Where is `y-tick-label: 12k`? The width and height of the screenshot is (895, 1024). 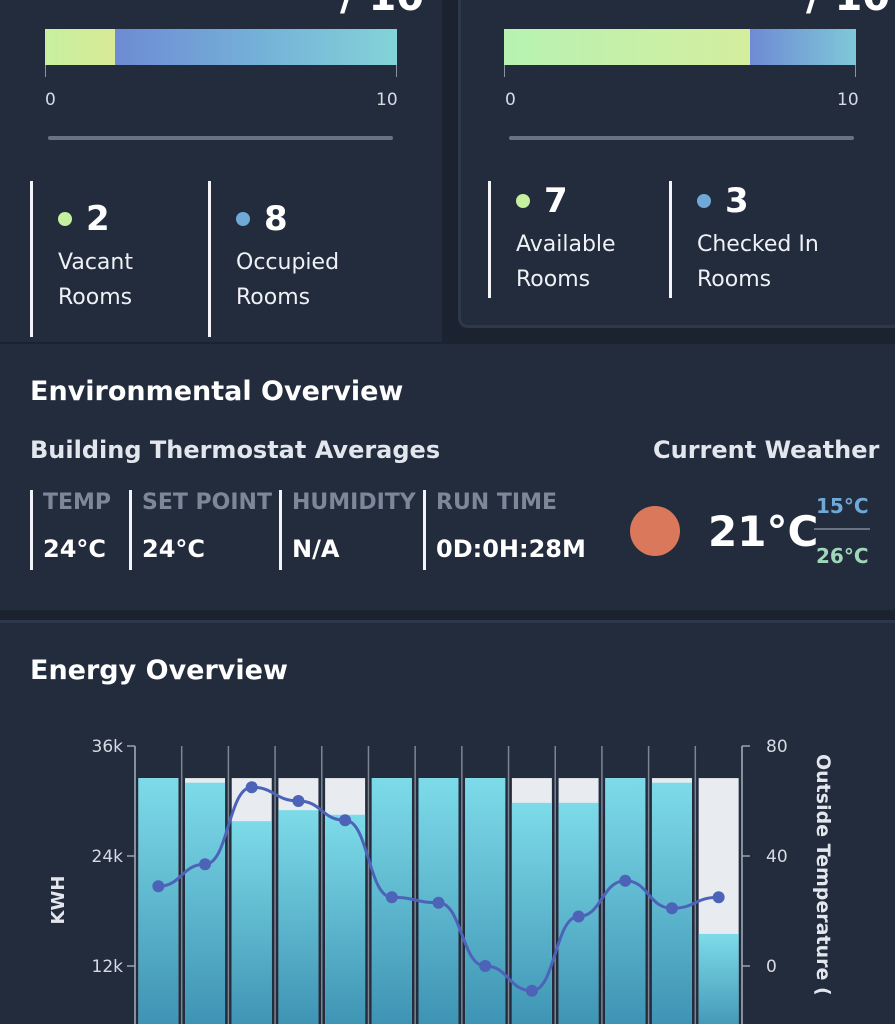
y-tick-label: 12k is located at coordinates (108, 967).